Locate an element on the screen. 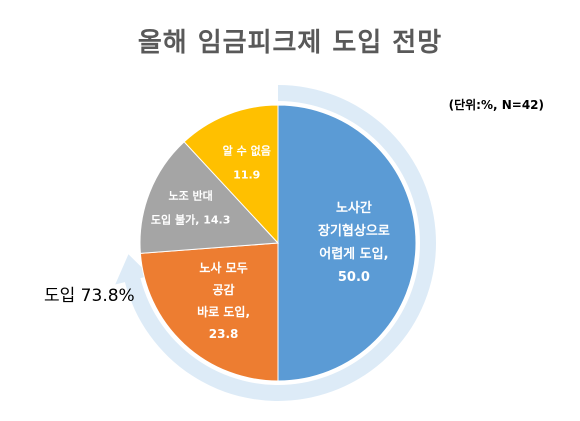 This screenshot has height=421, width=580. slice-label: 어렵게 도입, is located at coordinates (353, 254).